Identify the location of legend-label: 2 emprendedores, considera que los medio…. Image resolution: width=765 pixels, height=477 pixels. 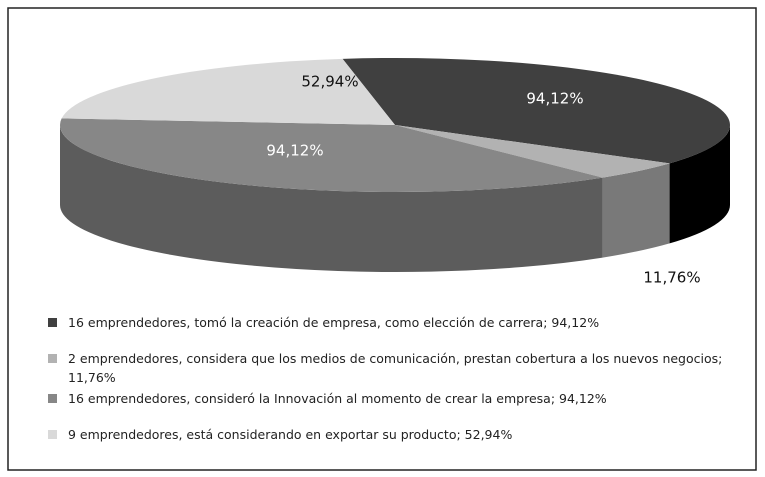
(395, 368).